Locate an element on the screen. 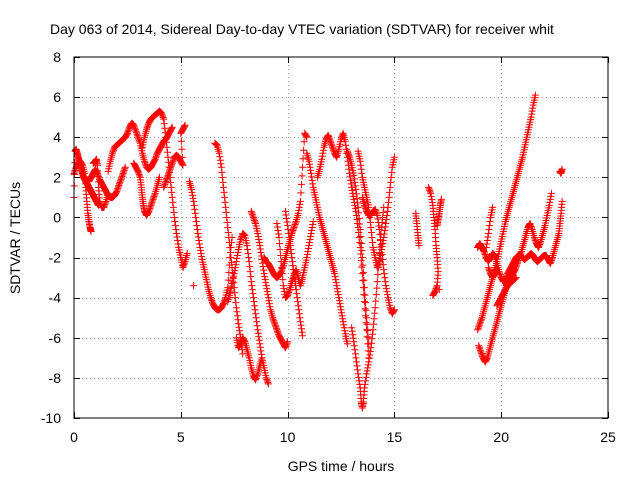 The height and width of the screenshot is (480, 640). series-arc-aa is located at coordinates (506, 212).